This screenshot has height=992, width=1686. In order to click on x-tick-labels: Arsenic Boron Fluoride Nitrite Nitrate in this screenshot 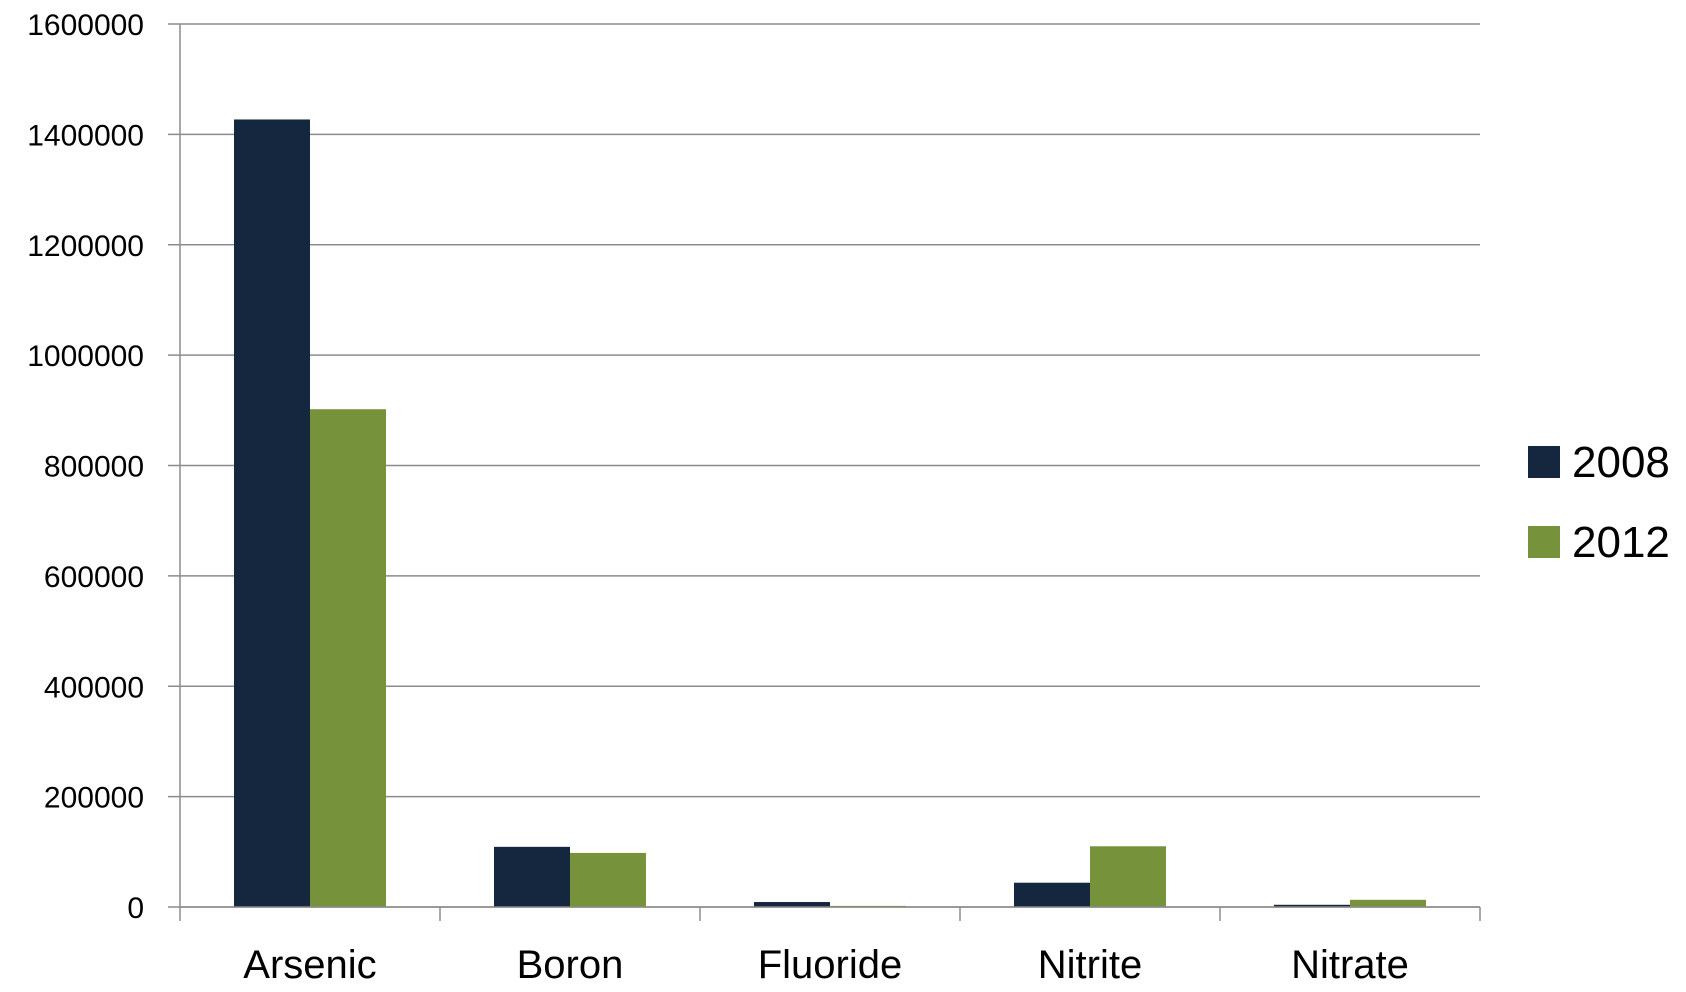, I will do `click(826, 965)`.